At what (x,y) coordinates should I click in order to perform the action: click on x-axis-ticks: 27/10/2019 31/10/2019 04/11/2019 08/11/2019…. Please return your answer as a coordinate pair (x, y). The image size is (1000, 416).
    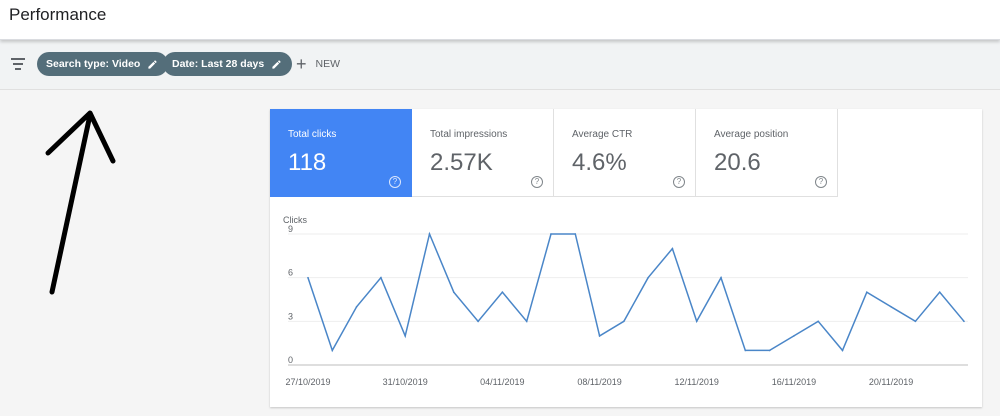
    Looking at the image, I should click on (599, 382).